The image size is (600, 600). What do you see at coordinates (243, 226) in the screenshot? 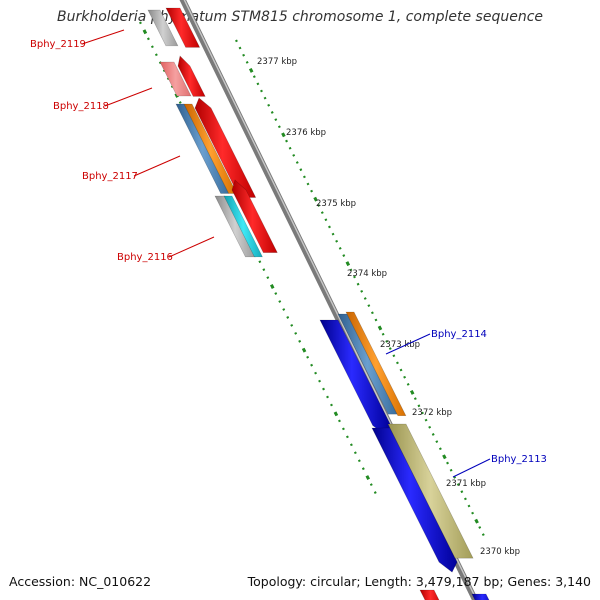
I see `gene-bphy-2116-cyan` at bounding box center [243, 226].